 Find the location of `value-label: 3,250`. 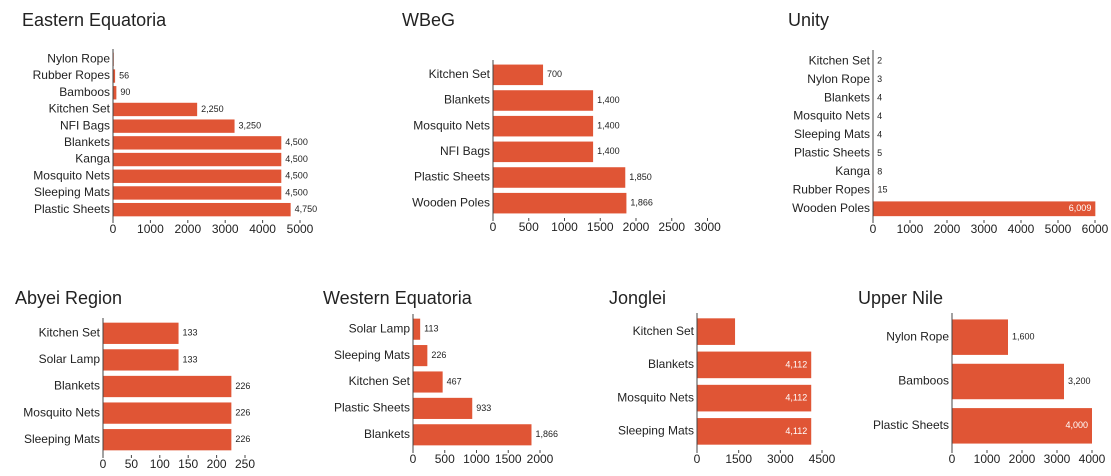

value-label: 3,250 is located at coordinates (250, 126).